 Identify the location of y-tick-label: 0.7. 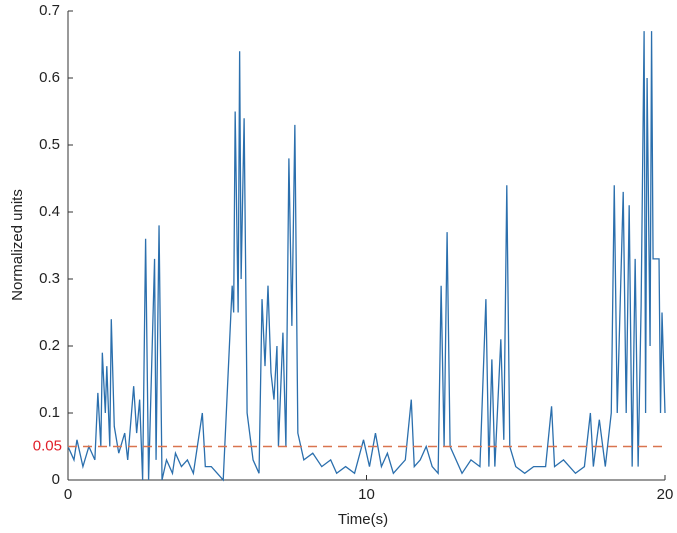
(49, 10).